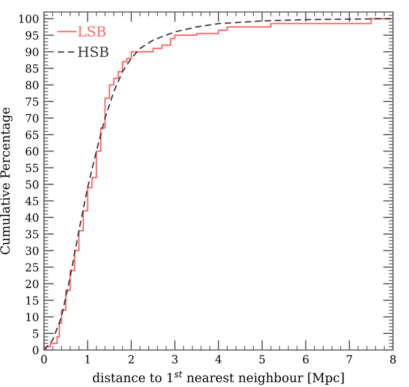 This screenshot has width=409, height=387. What do you see at coordinates (218, 359) in the screenshot?
I see `x-tick-label: 4` at bounding box center [218, 359].